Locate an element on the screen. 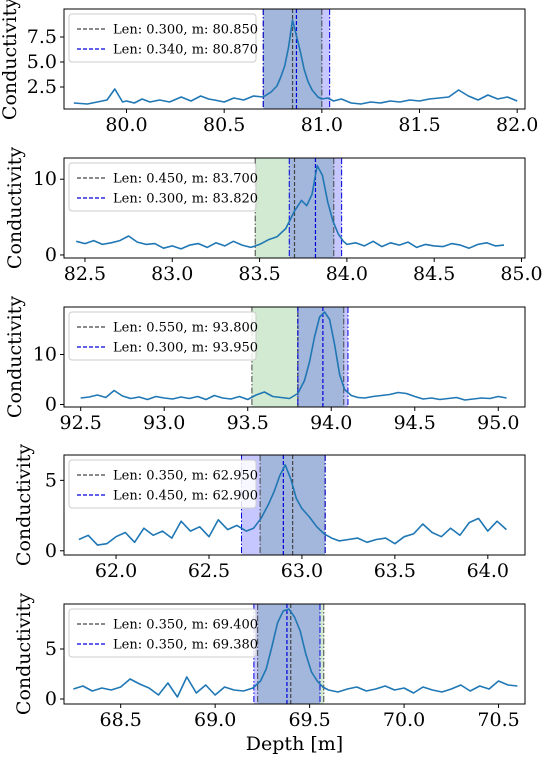 The width and height of the screenshot is (542, 761). x-tick-label: 69.5 is located at coordinates (309, 720).